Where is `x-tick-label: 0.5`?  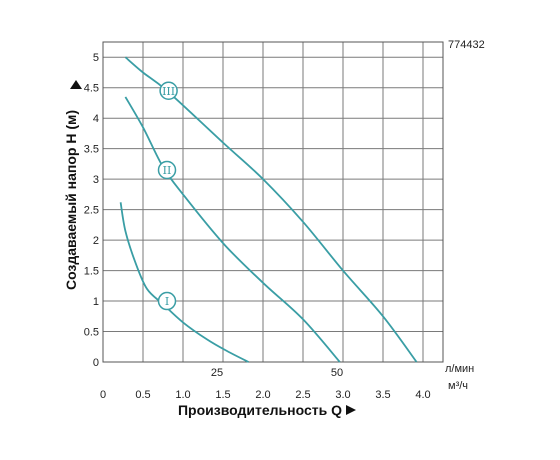 x-tick-label: 0.5 is located at coordinates (142, 395).